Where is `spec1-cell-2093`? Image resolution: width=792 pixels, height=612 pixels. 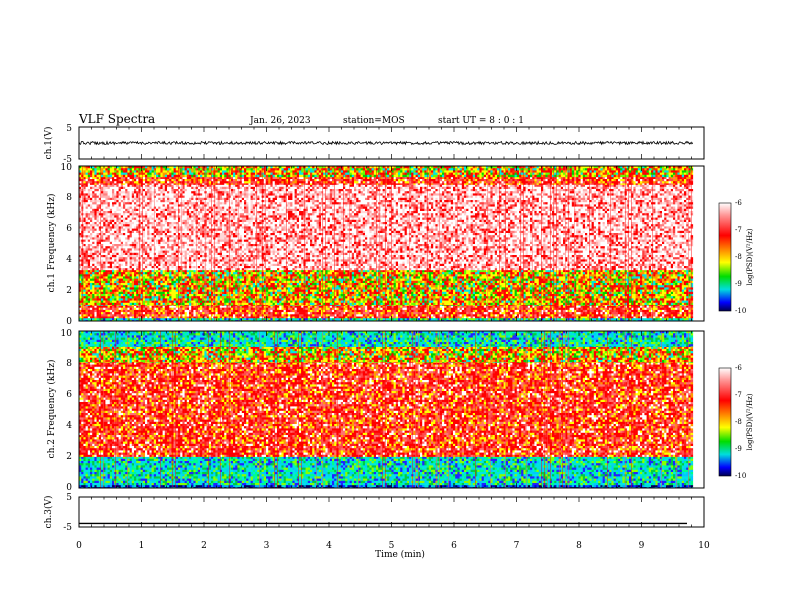 spec1-cell-2093 is located at coordinates (388, 317).